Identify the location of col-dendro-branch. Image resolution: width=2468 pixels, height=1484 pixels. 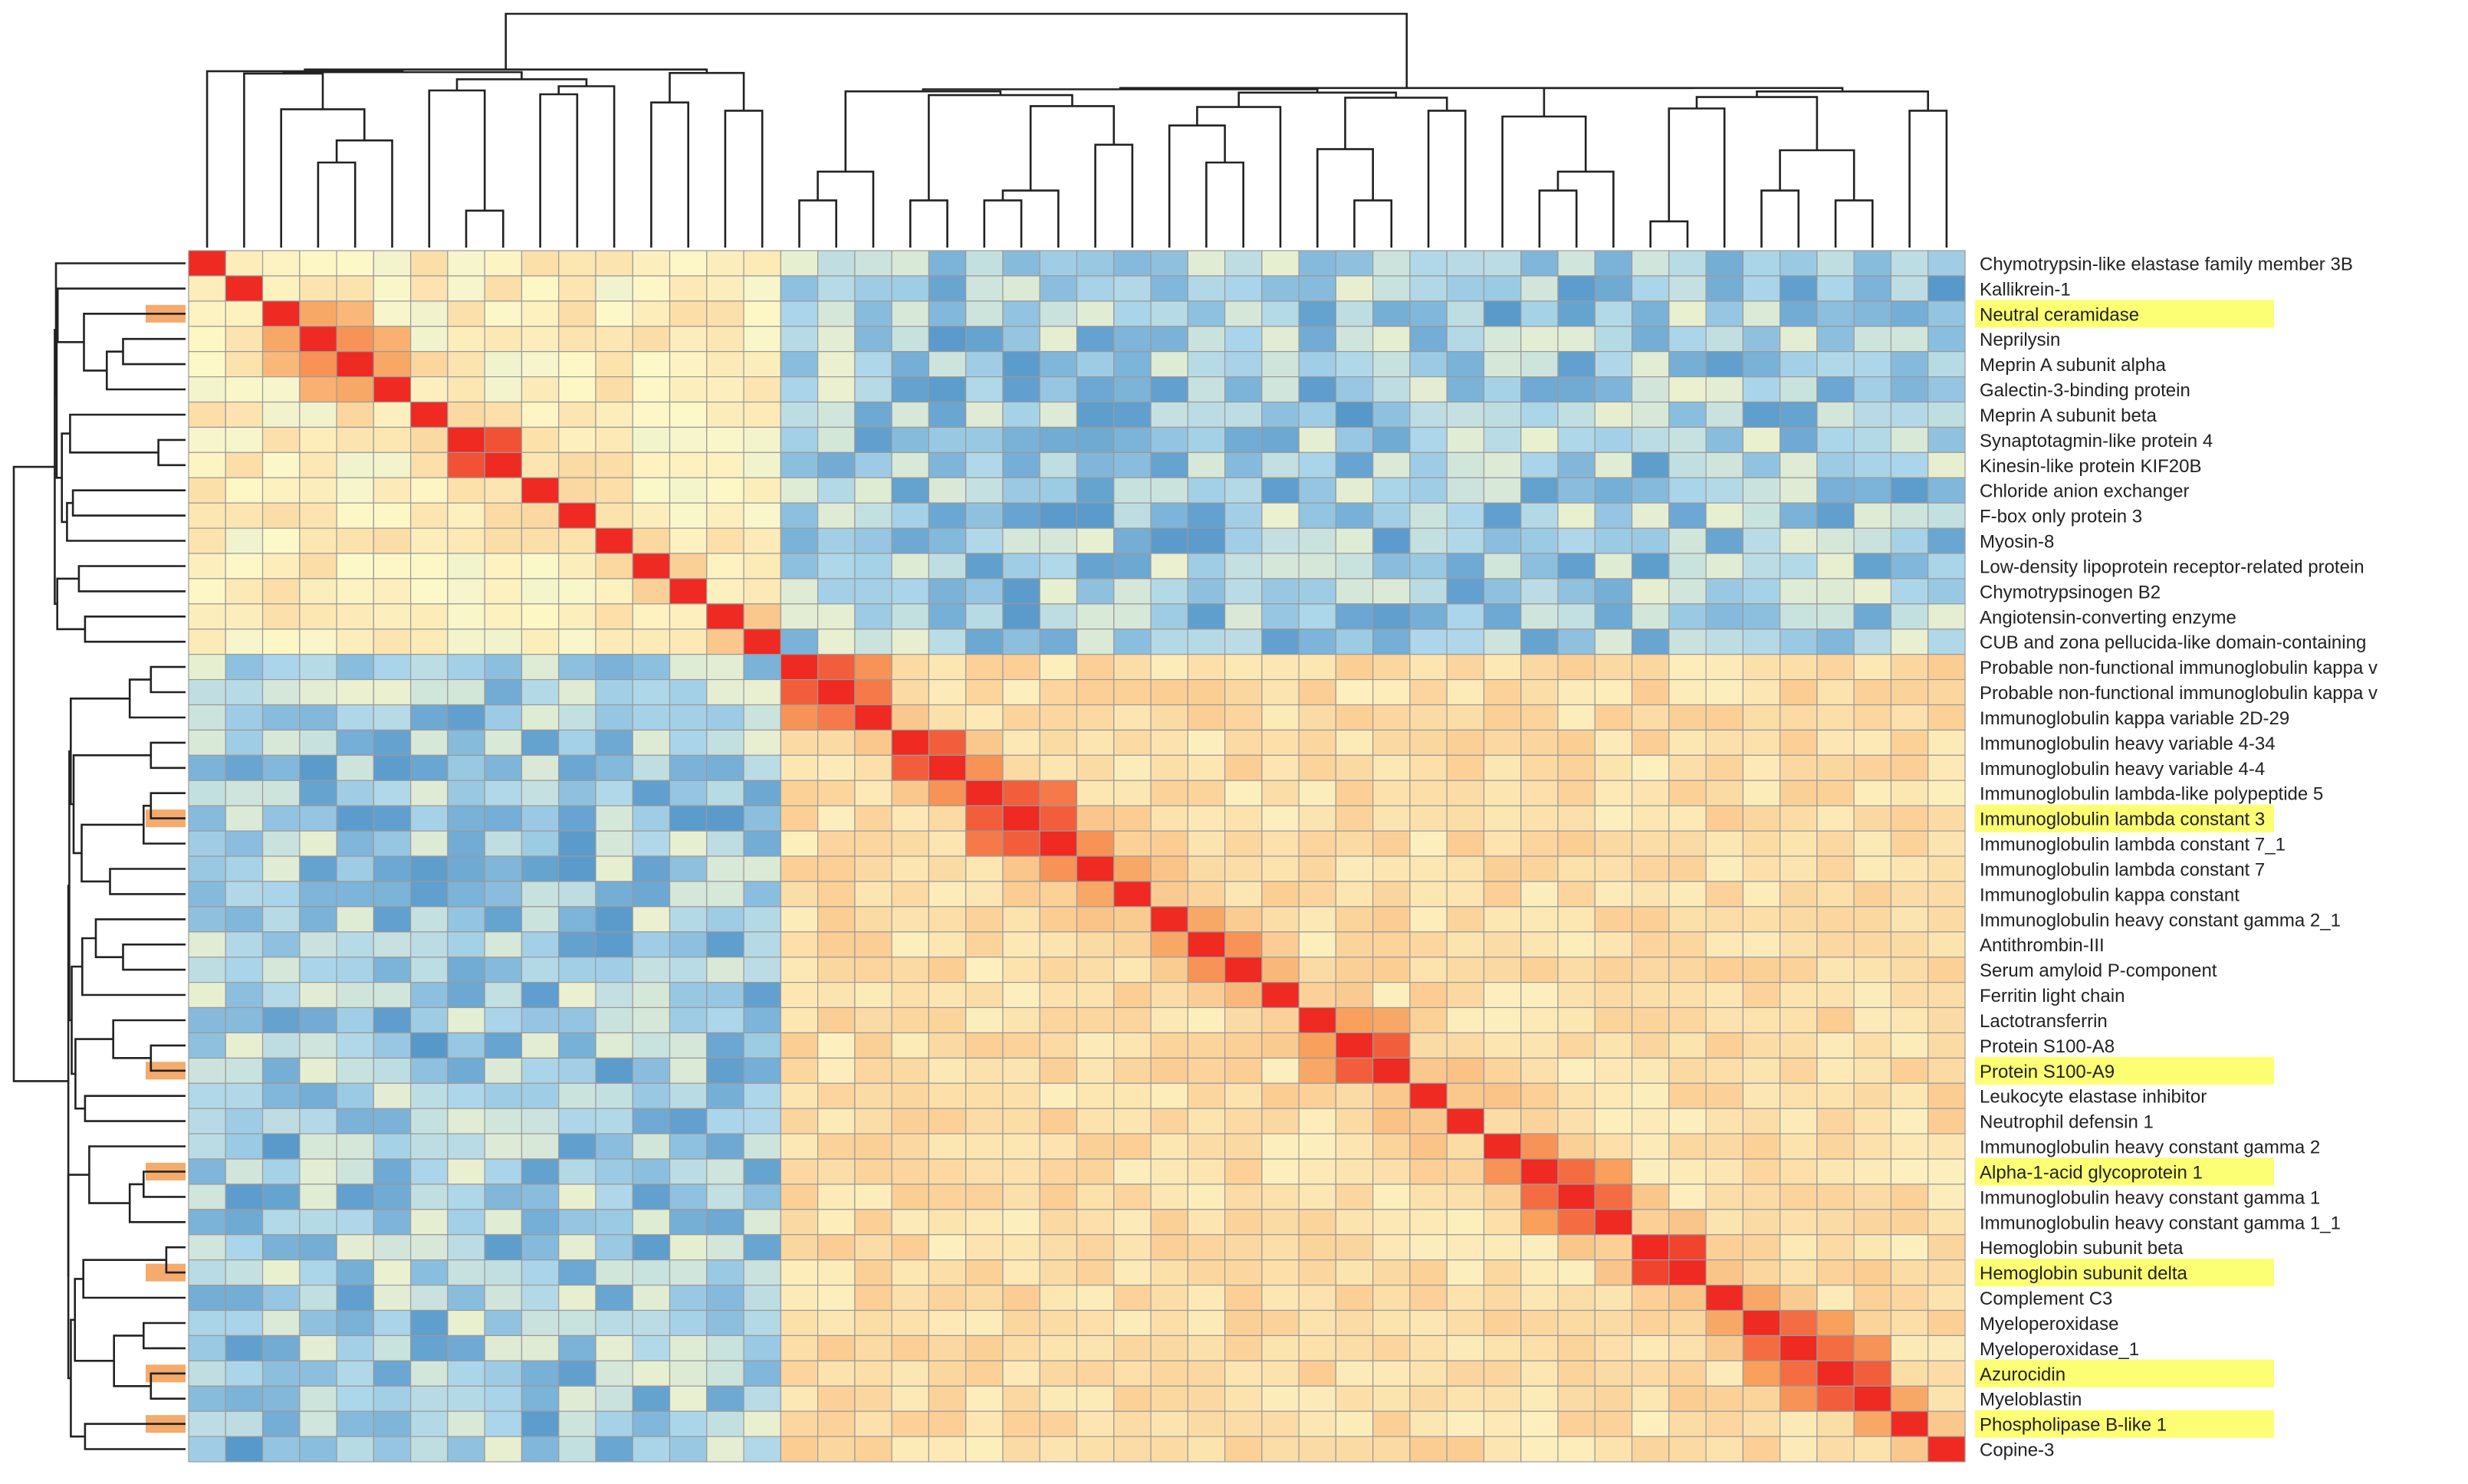
(744, 179).